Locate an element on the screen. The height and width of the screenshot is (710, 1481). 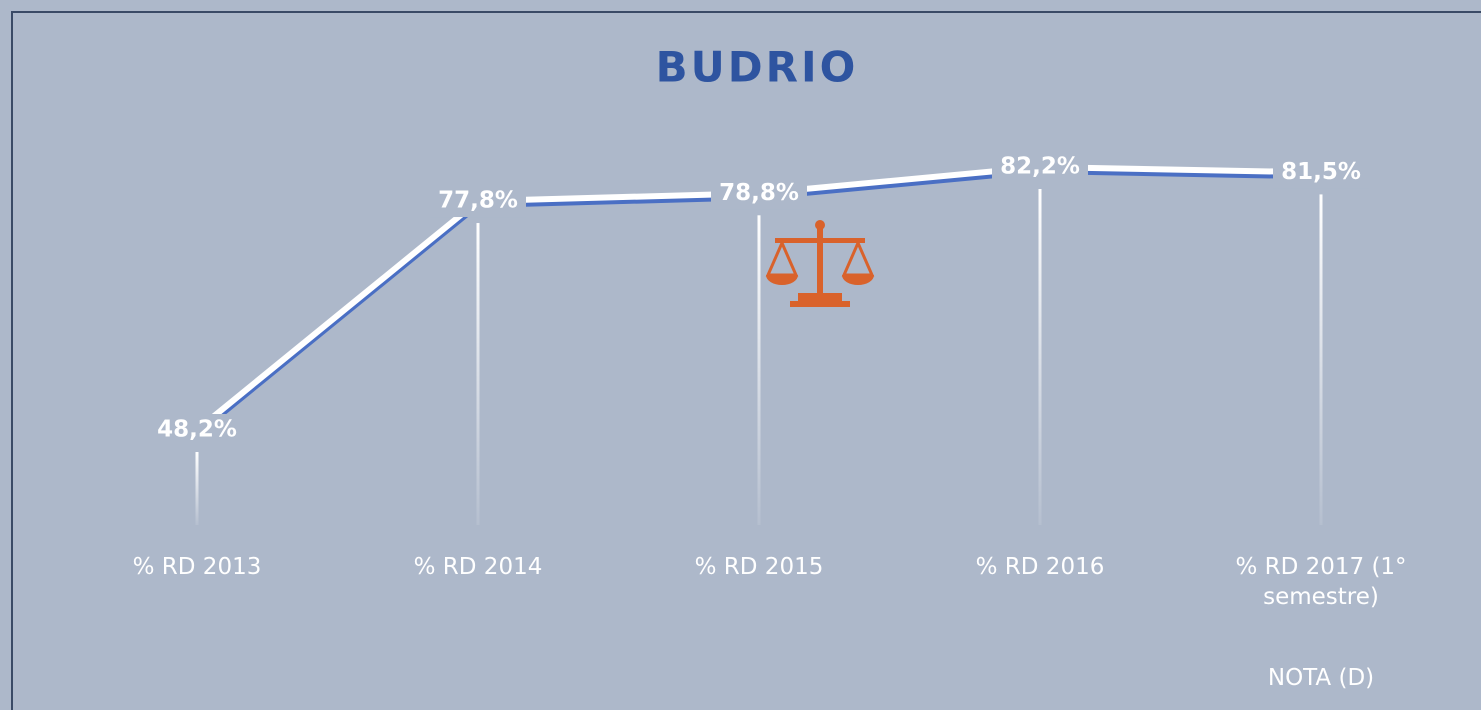
x-tick-label: % RD 2015 is located at coordinates (759, 567).